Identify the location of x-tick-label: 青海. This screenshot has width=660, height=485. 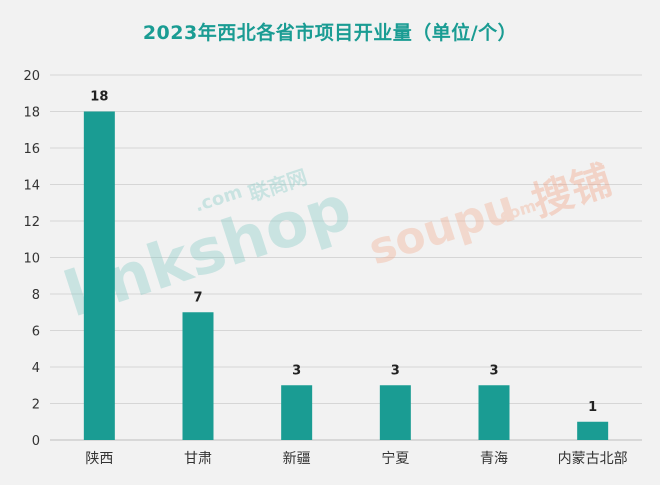
(494, 459).